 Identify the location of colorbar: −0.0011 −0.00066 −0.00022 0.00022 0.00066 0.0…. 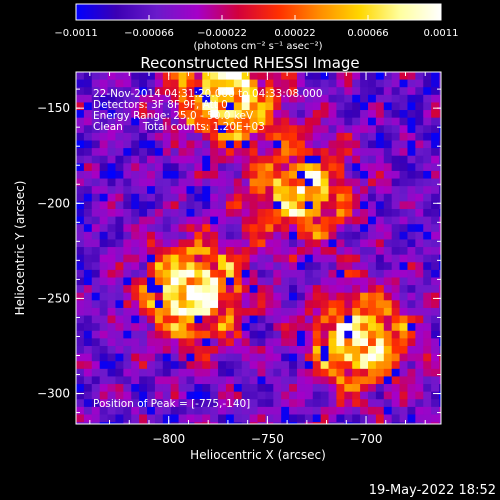
(256, 27).